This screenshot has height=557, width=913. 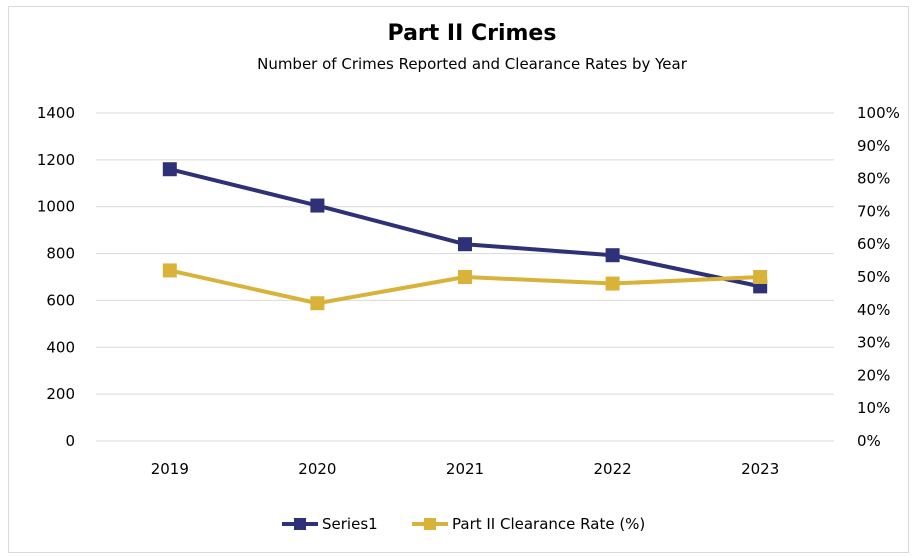 What do you see at coordinates (56, 160) in the screenshot?
I see `y-left-tick-label: 1200` at bounding box center [56, 160].